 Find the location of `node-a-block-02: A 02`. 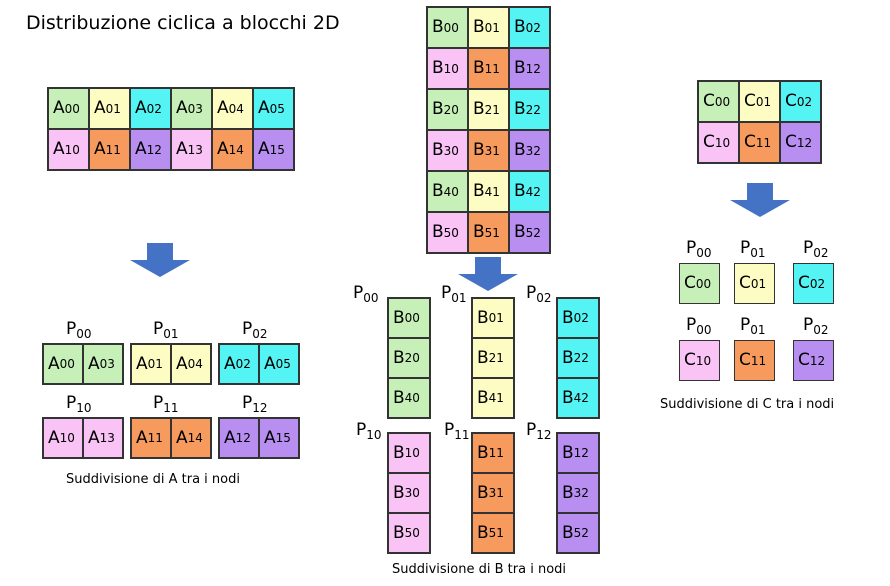

node-a-block-02: A 02 is located at coordinates (239, 364).